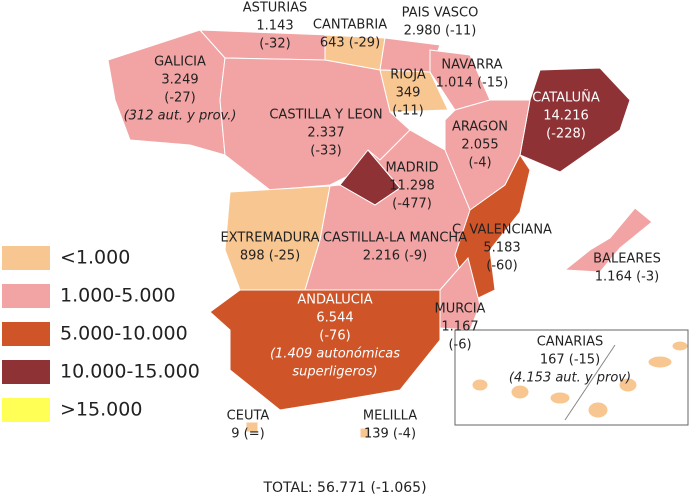 The width and height of the screenshot is (690, 499). I want to click on region-name: C. VALENCIANA, so click(502, 230).